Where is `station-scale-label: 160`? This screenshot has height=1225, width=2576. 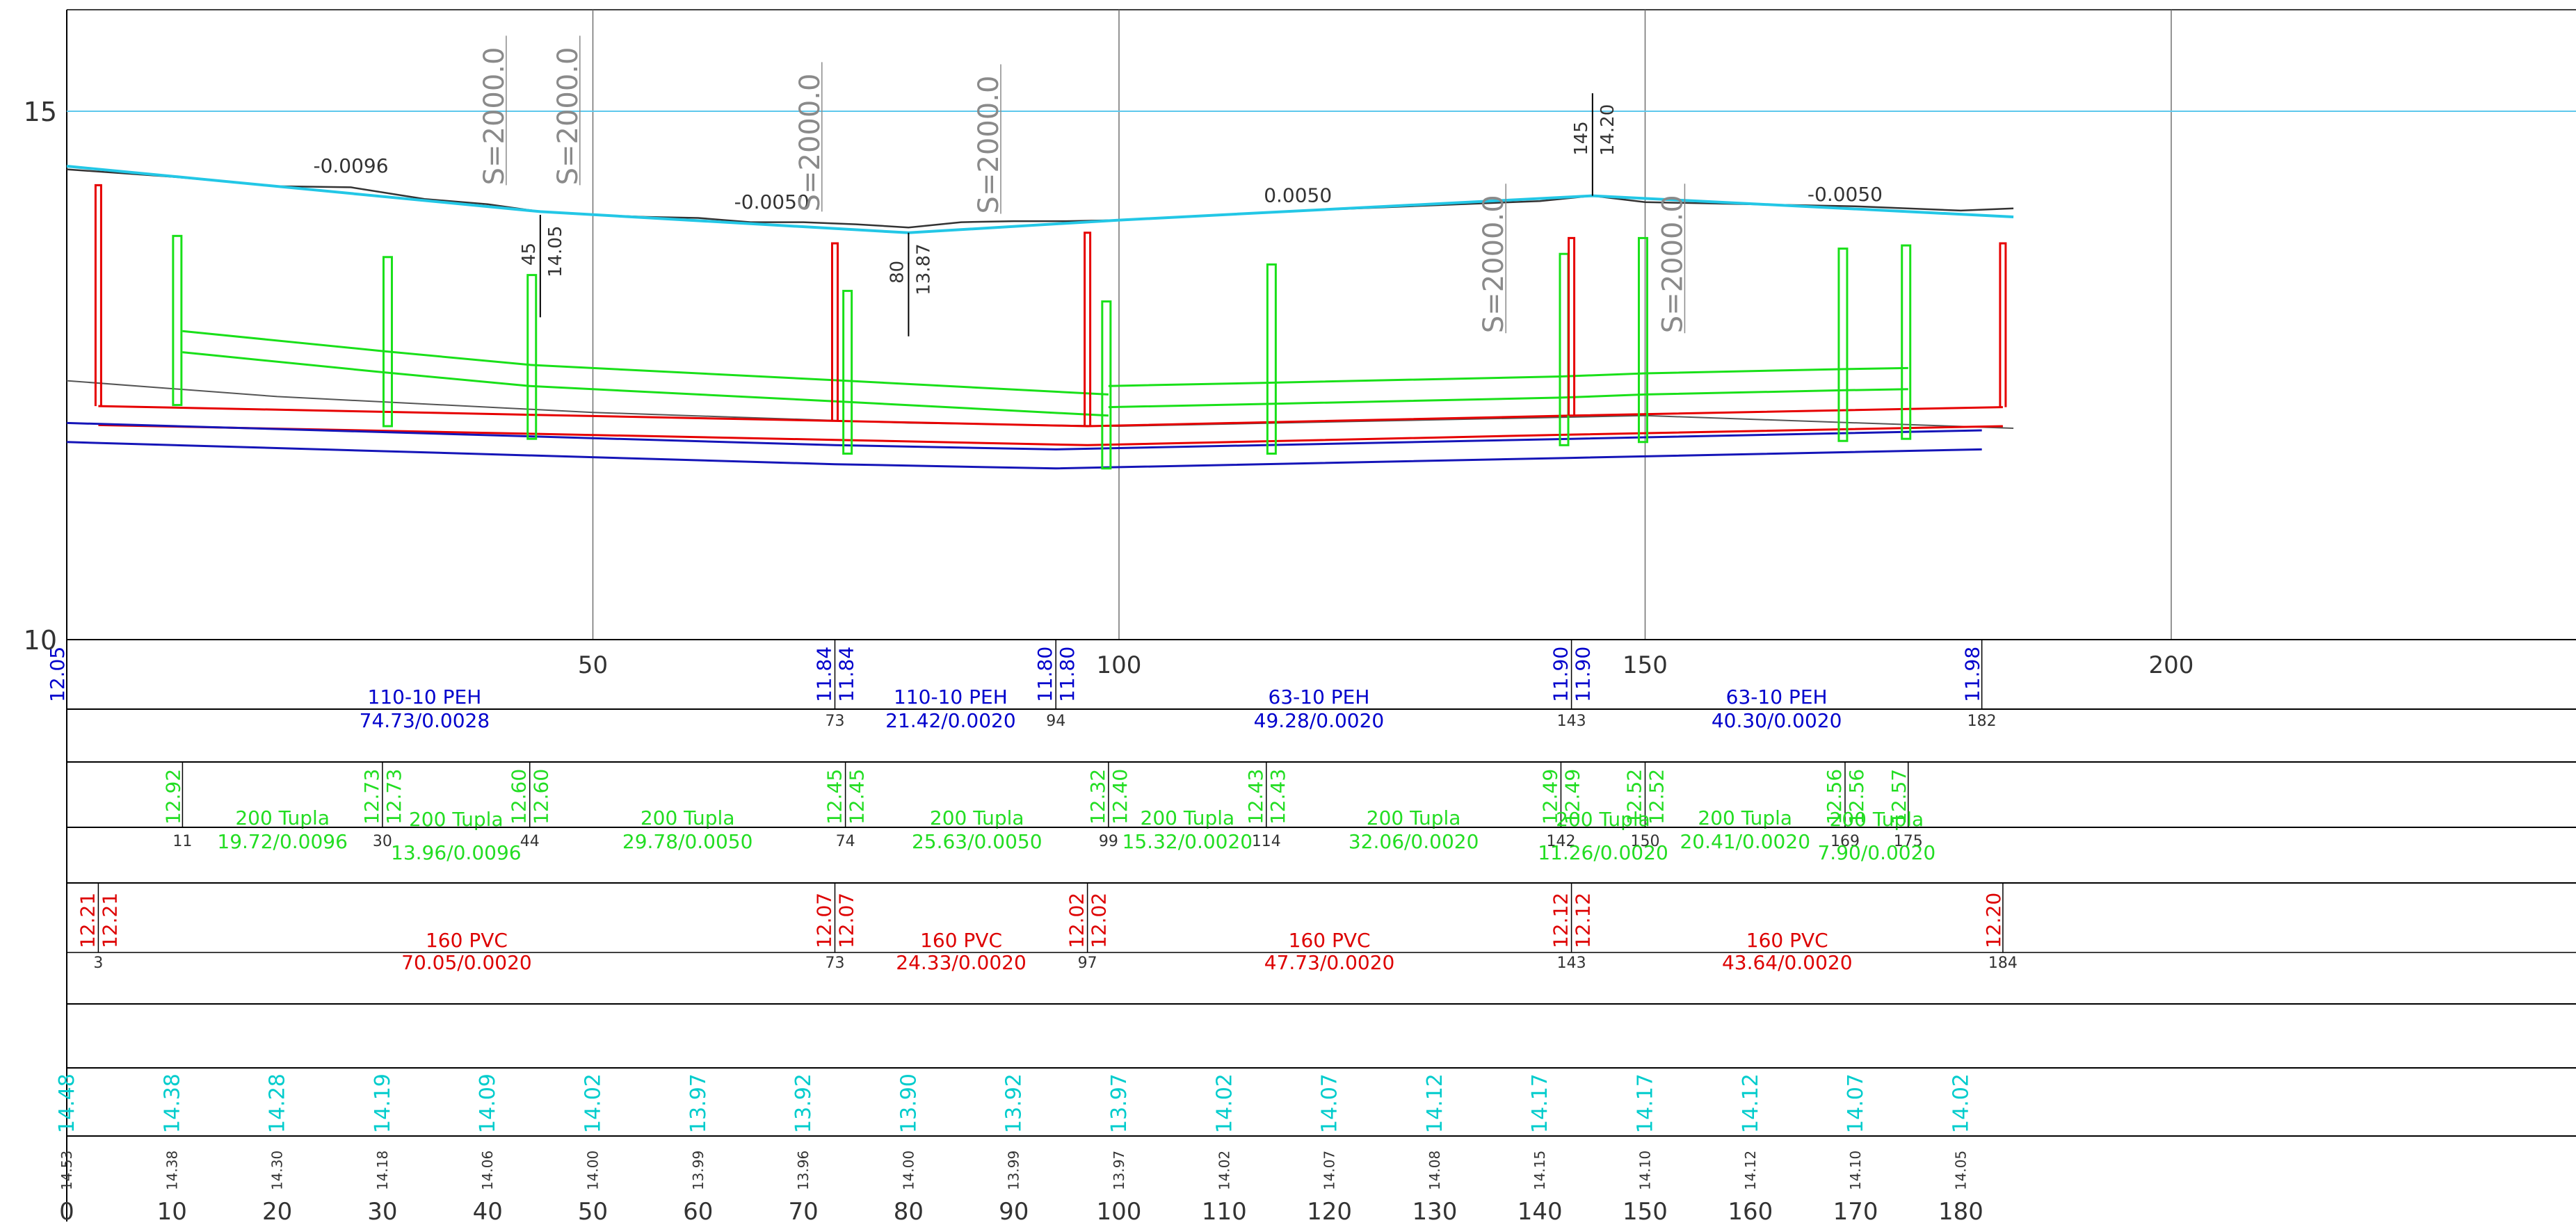
station-scale-label: 160 is located at coordinates (1750, 1210).